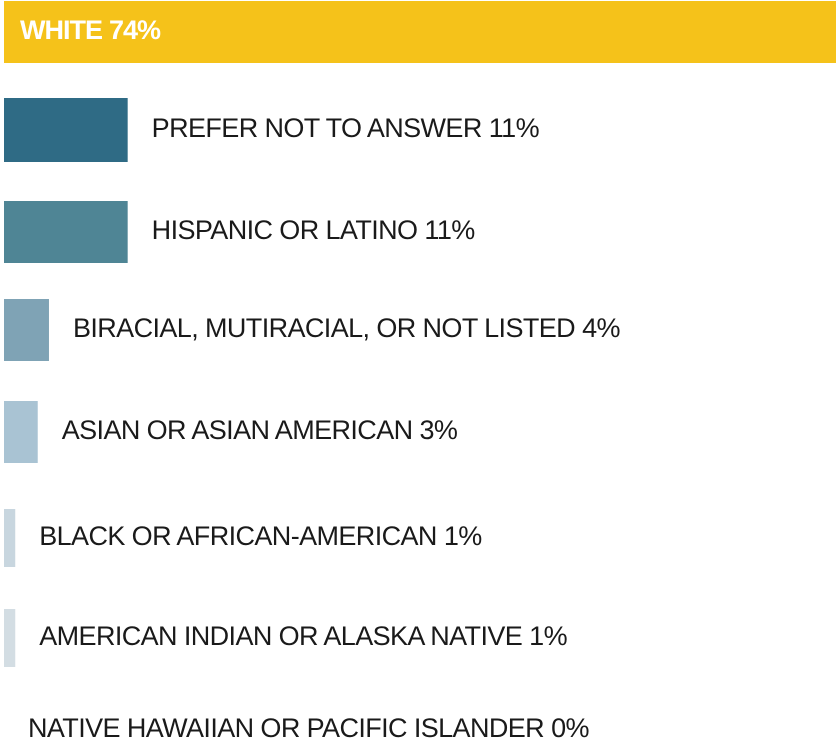  I want to click on bar-label: ASIAN OR ASIAN AMERICAN 3%, so click(260, 430).